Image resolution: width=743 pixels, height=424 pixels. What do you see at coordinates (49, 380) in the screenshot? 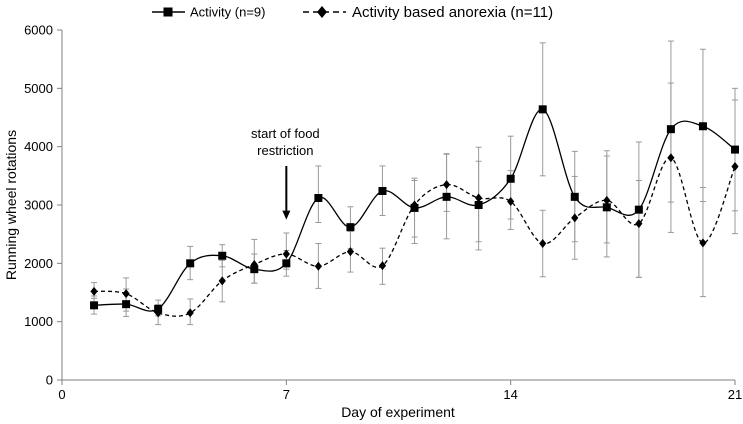
I see `y-tick-label: 0` at bounding box center [49, 380].